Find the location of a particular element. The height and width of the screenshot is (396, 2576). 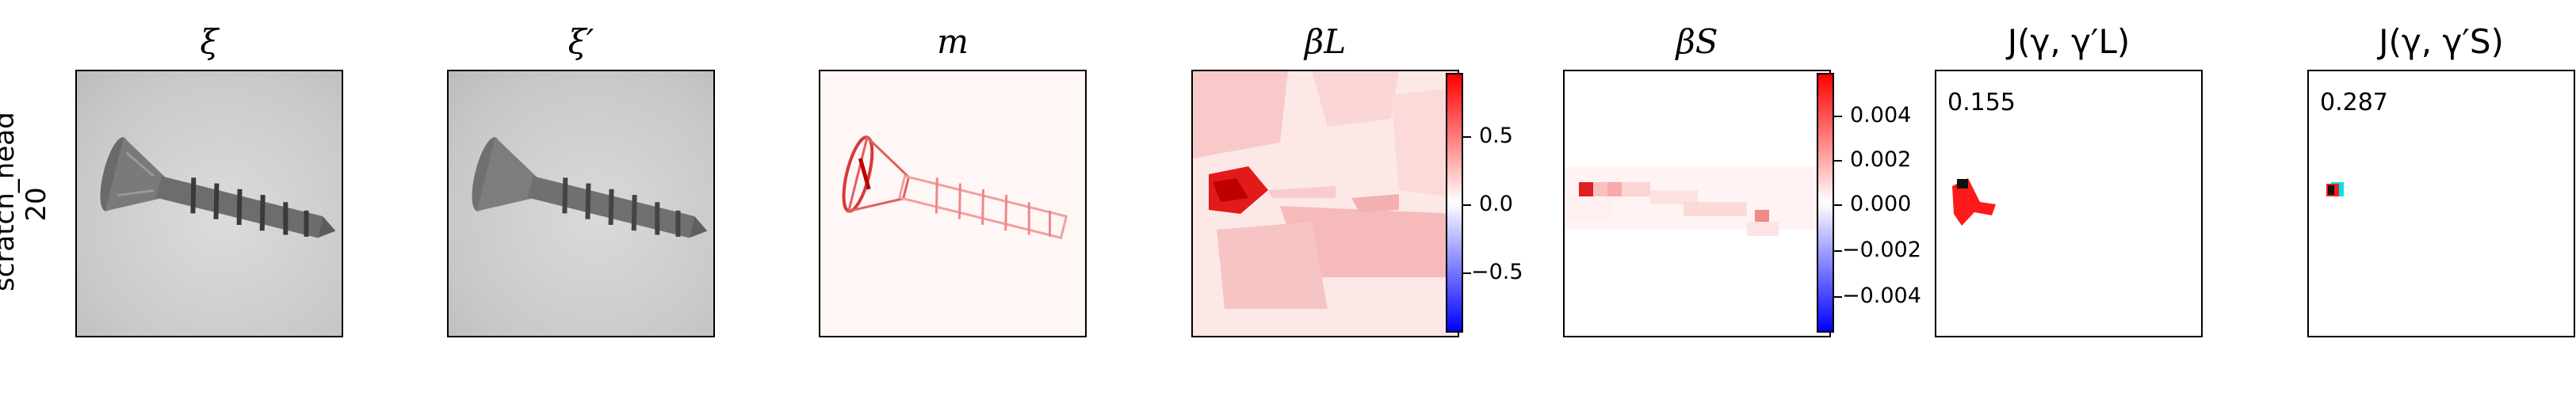

difference-map is located at coordinates (955, 187).